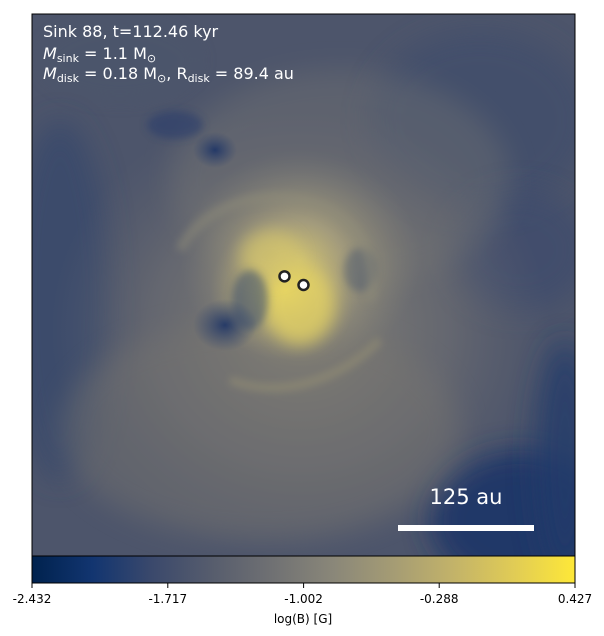 The width and height of the screenshot is (604, 636). I want to click on colorbar, so click(303, 569).